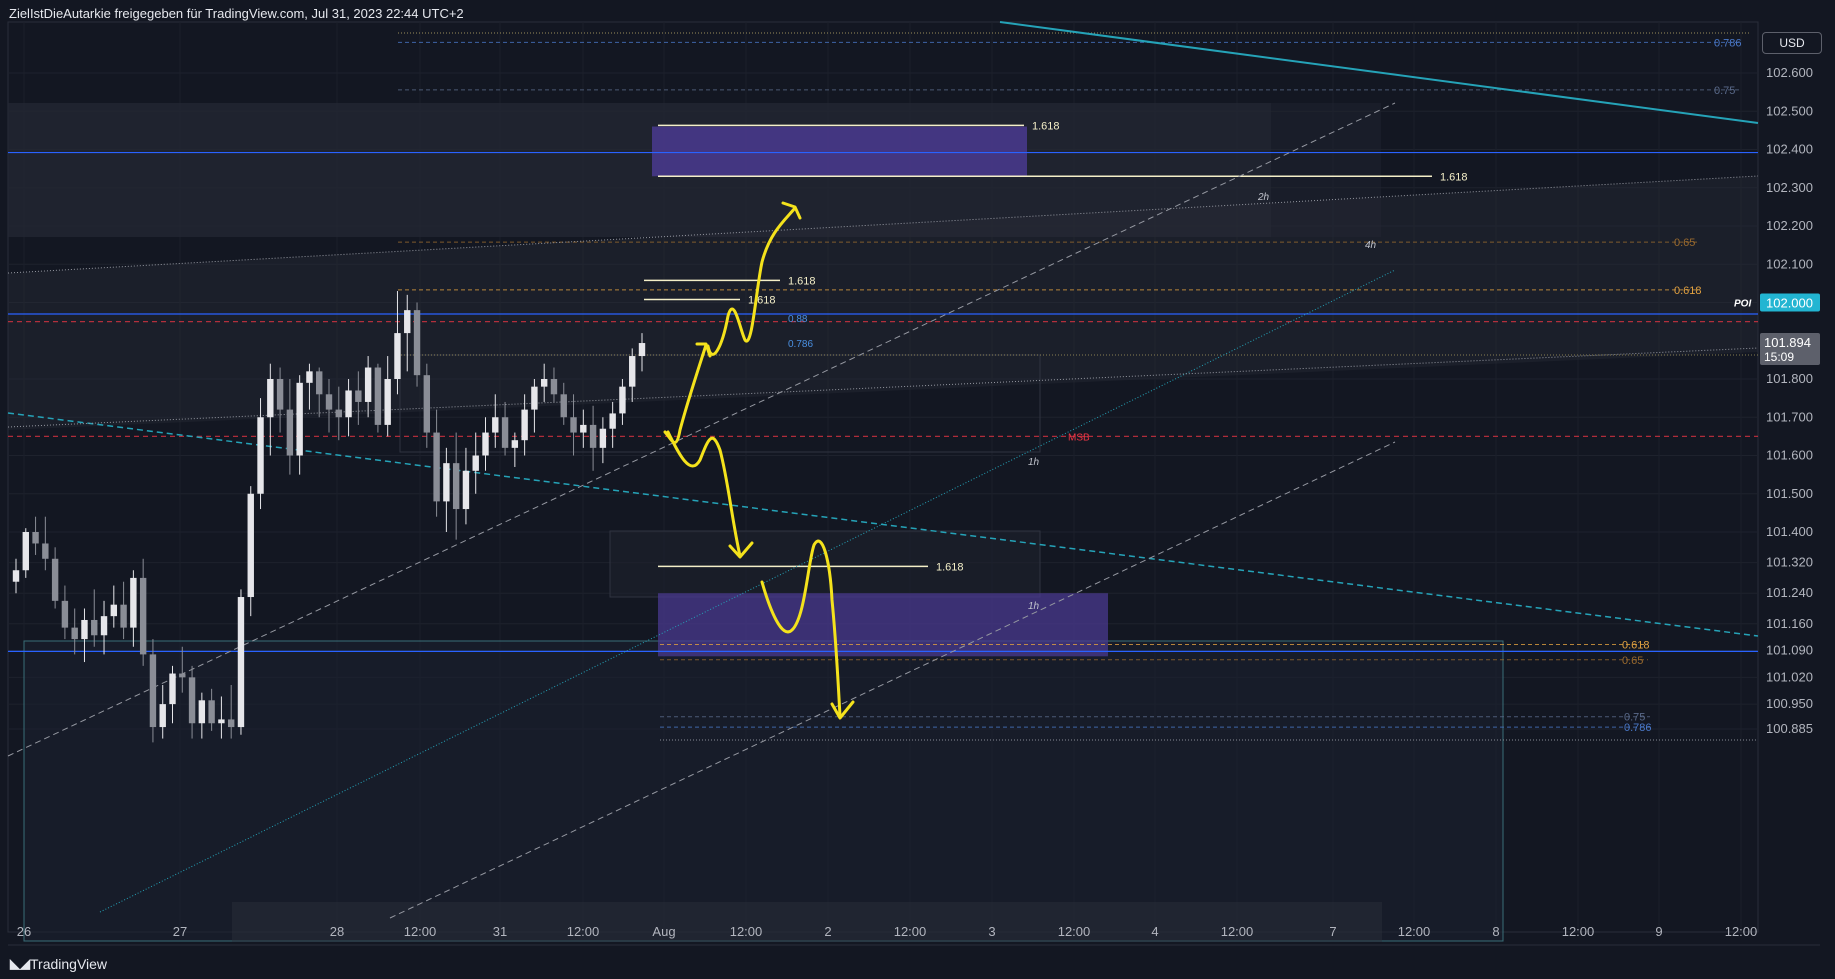 The height and width of the screenshot is (979, 1835). What do you see at coordinates (337, 931) in the screenshot?
I see `time-tick-label: 28` at bounding box center [337, 931].